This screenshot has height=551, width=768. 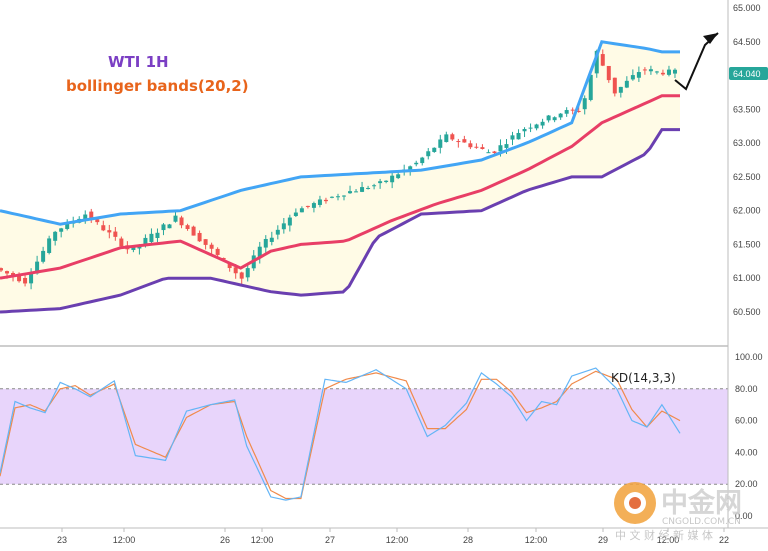 What do you see at coordinates (724, 540) in the screenshot?
I see `time-tick-label: 22` at bounding box center [724, 540].